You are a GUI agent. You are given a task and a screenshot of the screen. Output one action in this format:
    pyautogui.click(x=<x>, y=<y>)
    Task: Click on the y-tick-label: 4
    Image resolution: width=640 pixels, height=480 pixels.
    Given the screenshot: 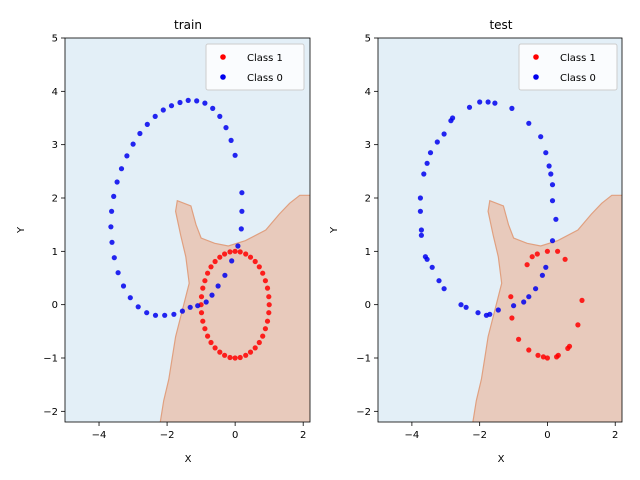 What is the action you would take?
    pyautogui.click(x=368, y=92)
    